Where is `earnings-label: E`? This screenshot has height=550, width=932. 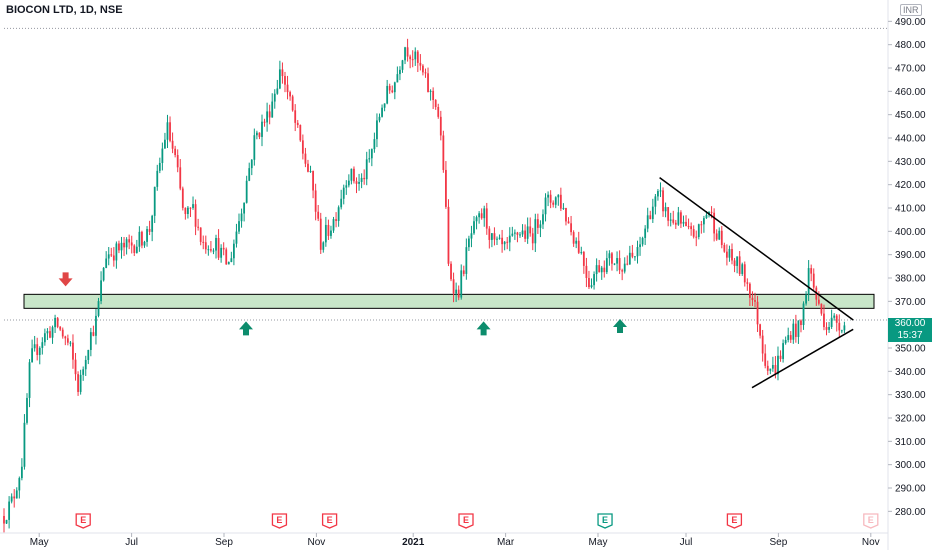 earnings-label: E is located at coordinates (330, 520).